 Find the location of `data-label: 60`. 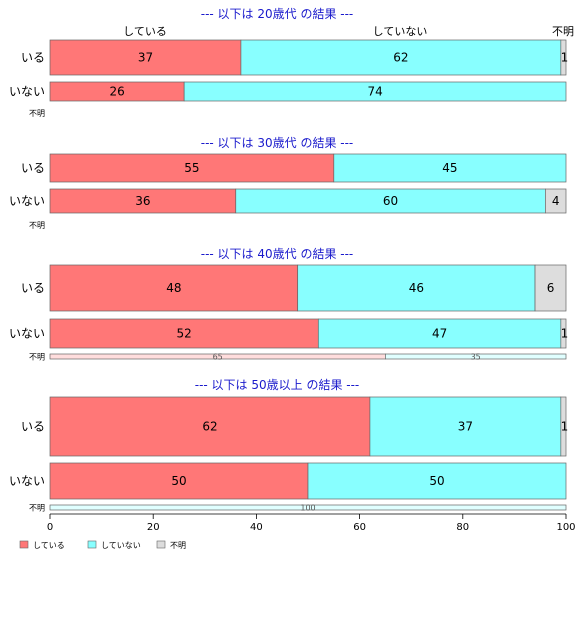

data-label: 60 is located at coordinates (390, 201).